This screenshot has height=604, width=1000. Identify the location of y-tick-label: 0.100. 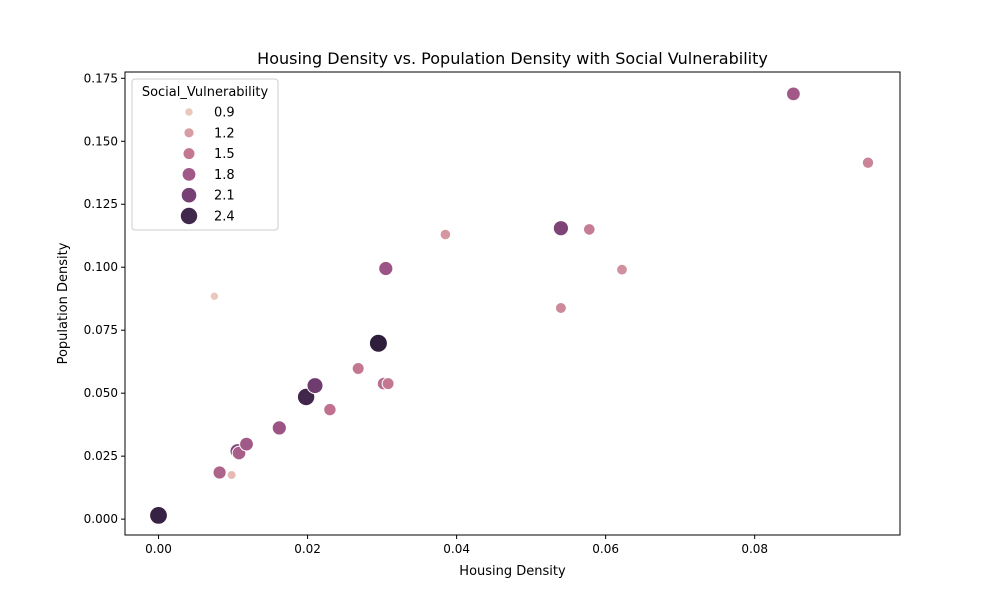
(101, 267).